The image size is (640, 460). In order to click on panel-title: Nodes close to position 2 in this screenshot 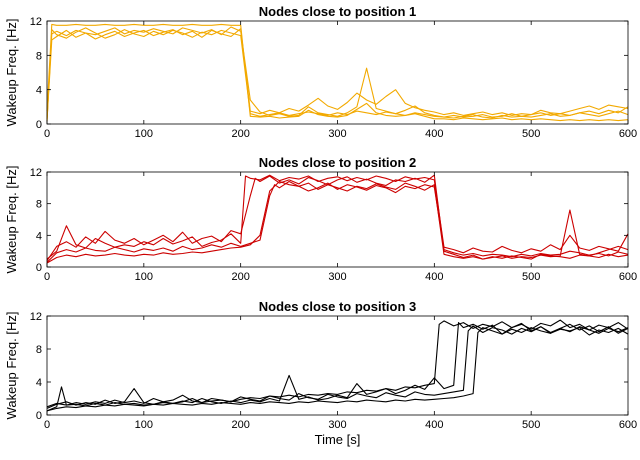, I will do `click(337, 162)`.